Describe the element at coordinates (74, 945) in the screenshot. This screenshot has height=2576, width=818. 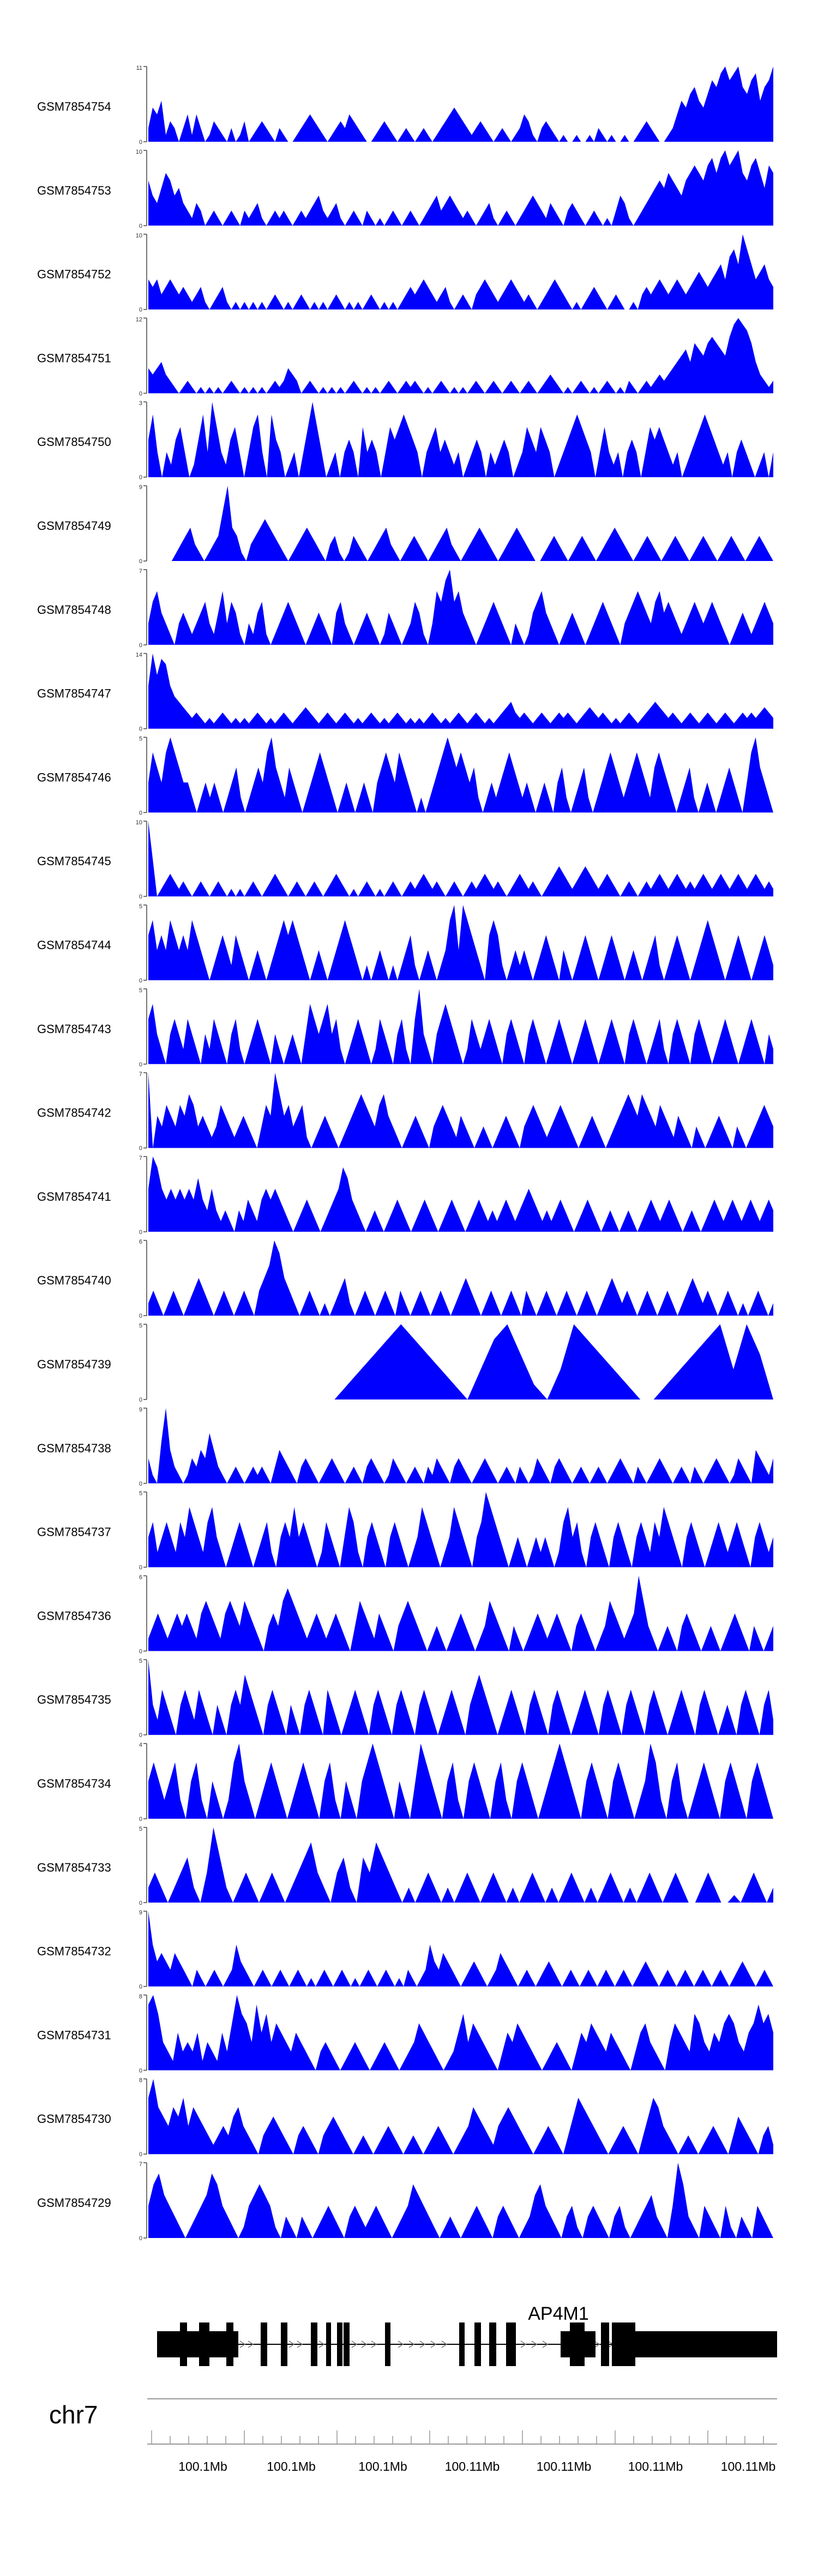
I see `track-label: GSM7854744` at that location.